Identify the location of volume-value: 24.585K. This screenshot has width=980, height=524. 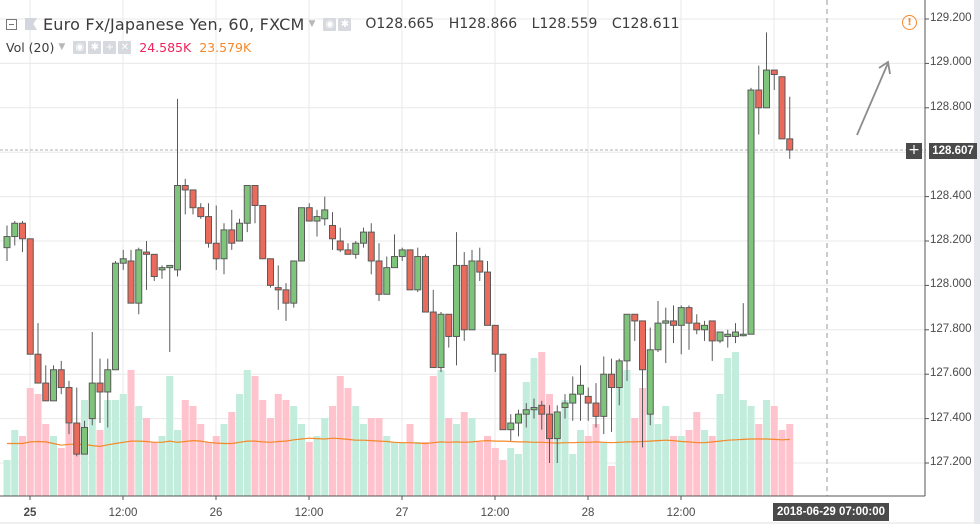
(165, 47).